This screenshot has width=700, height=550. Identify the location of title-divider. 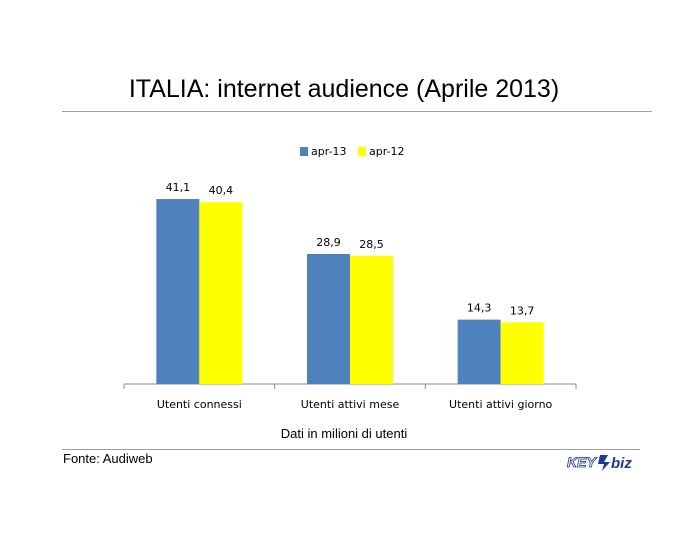
(357, 111).